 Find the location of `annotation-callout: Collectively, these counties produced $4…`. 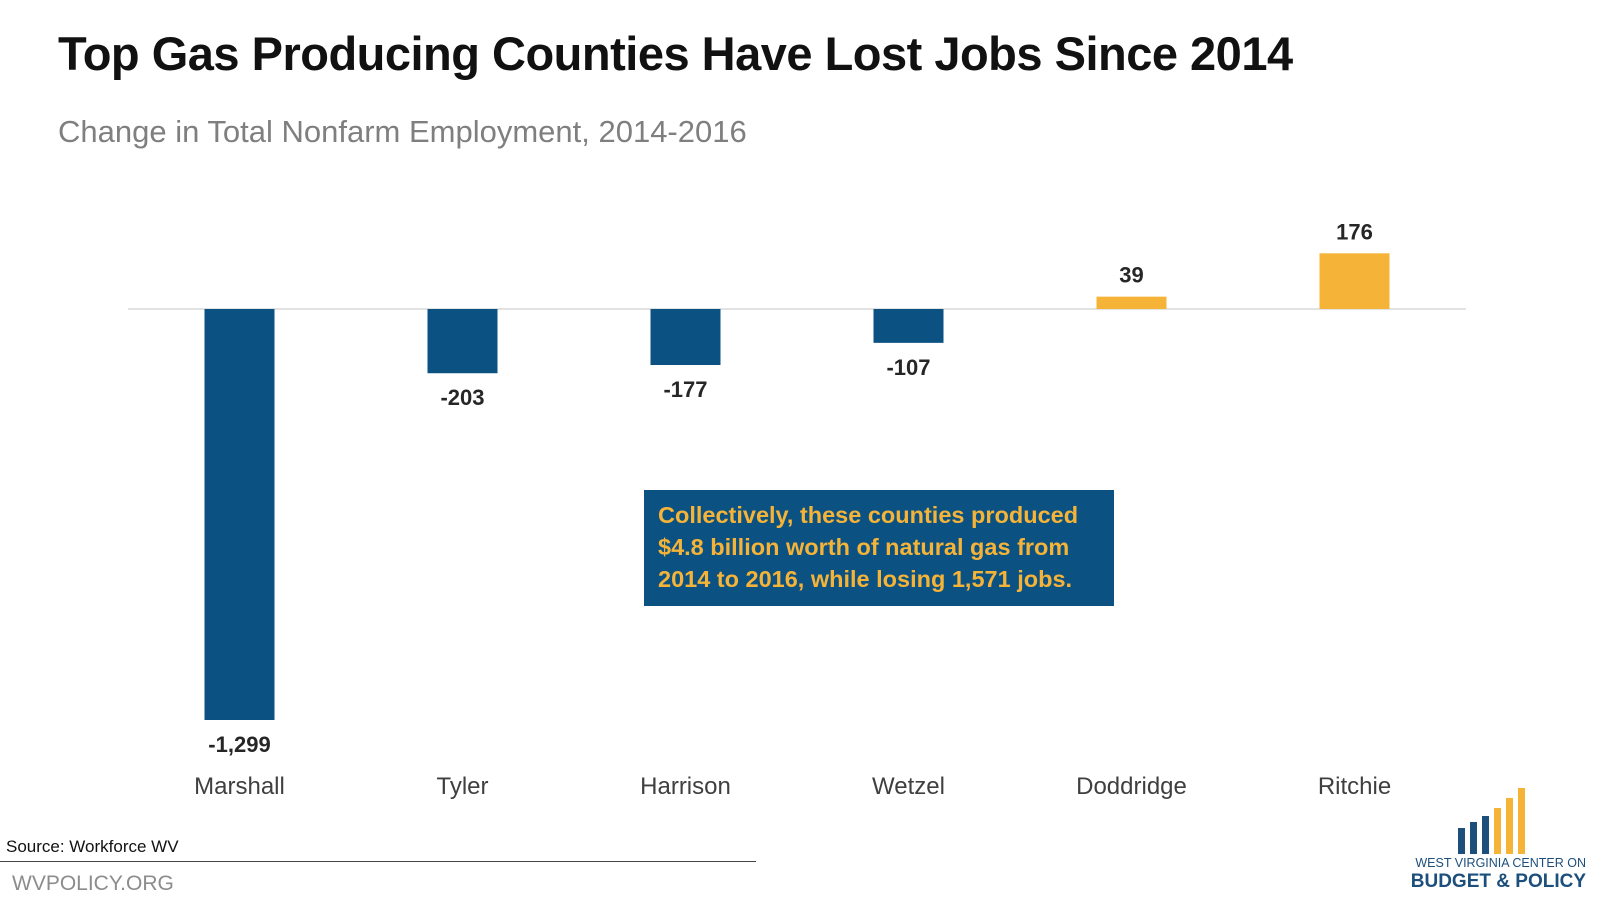

annotation-callout: Collectively, these counties produced $4… is located at coordinates (879, 548).